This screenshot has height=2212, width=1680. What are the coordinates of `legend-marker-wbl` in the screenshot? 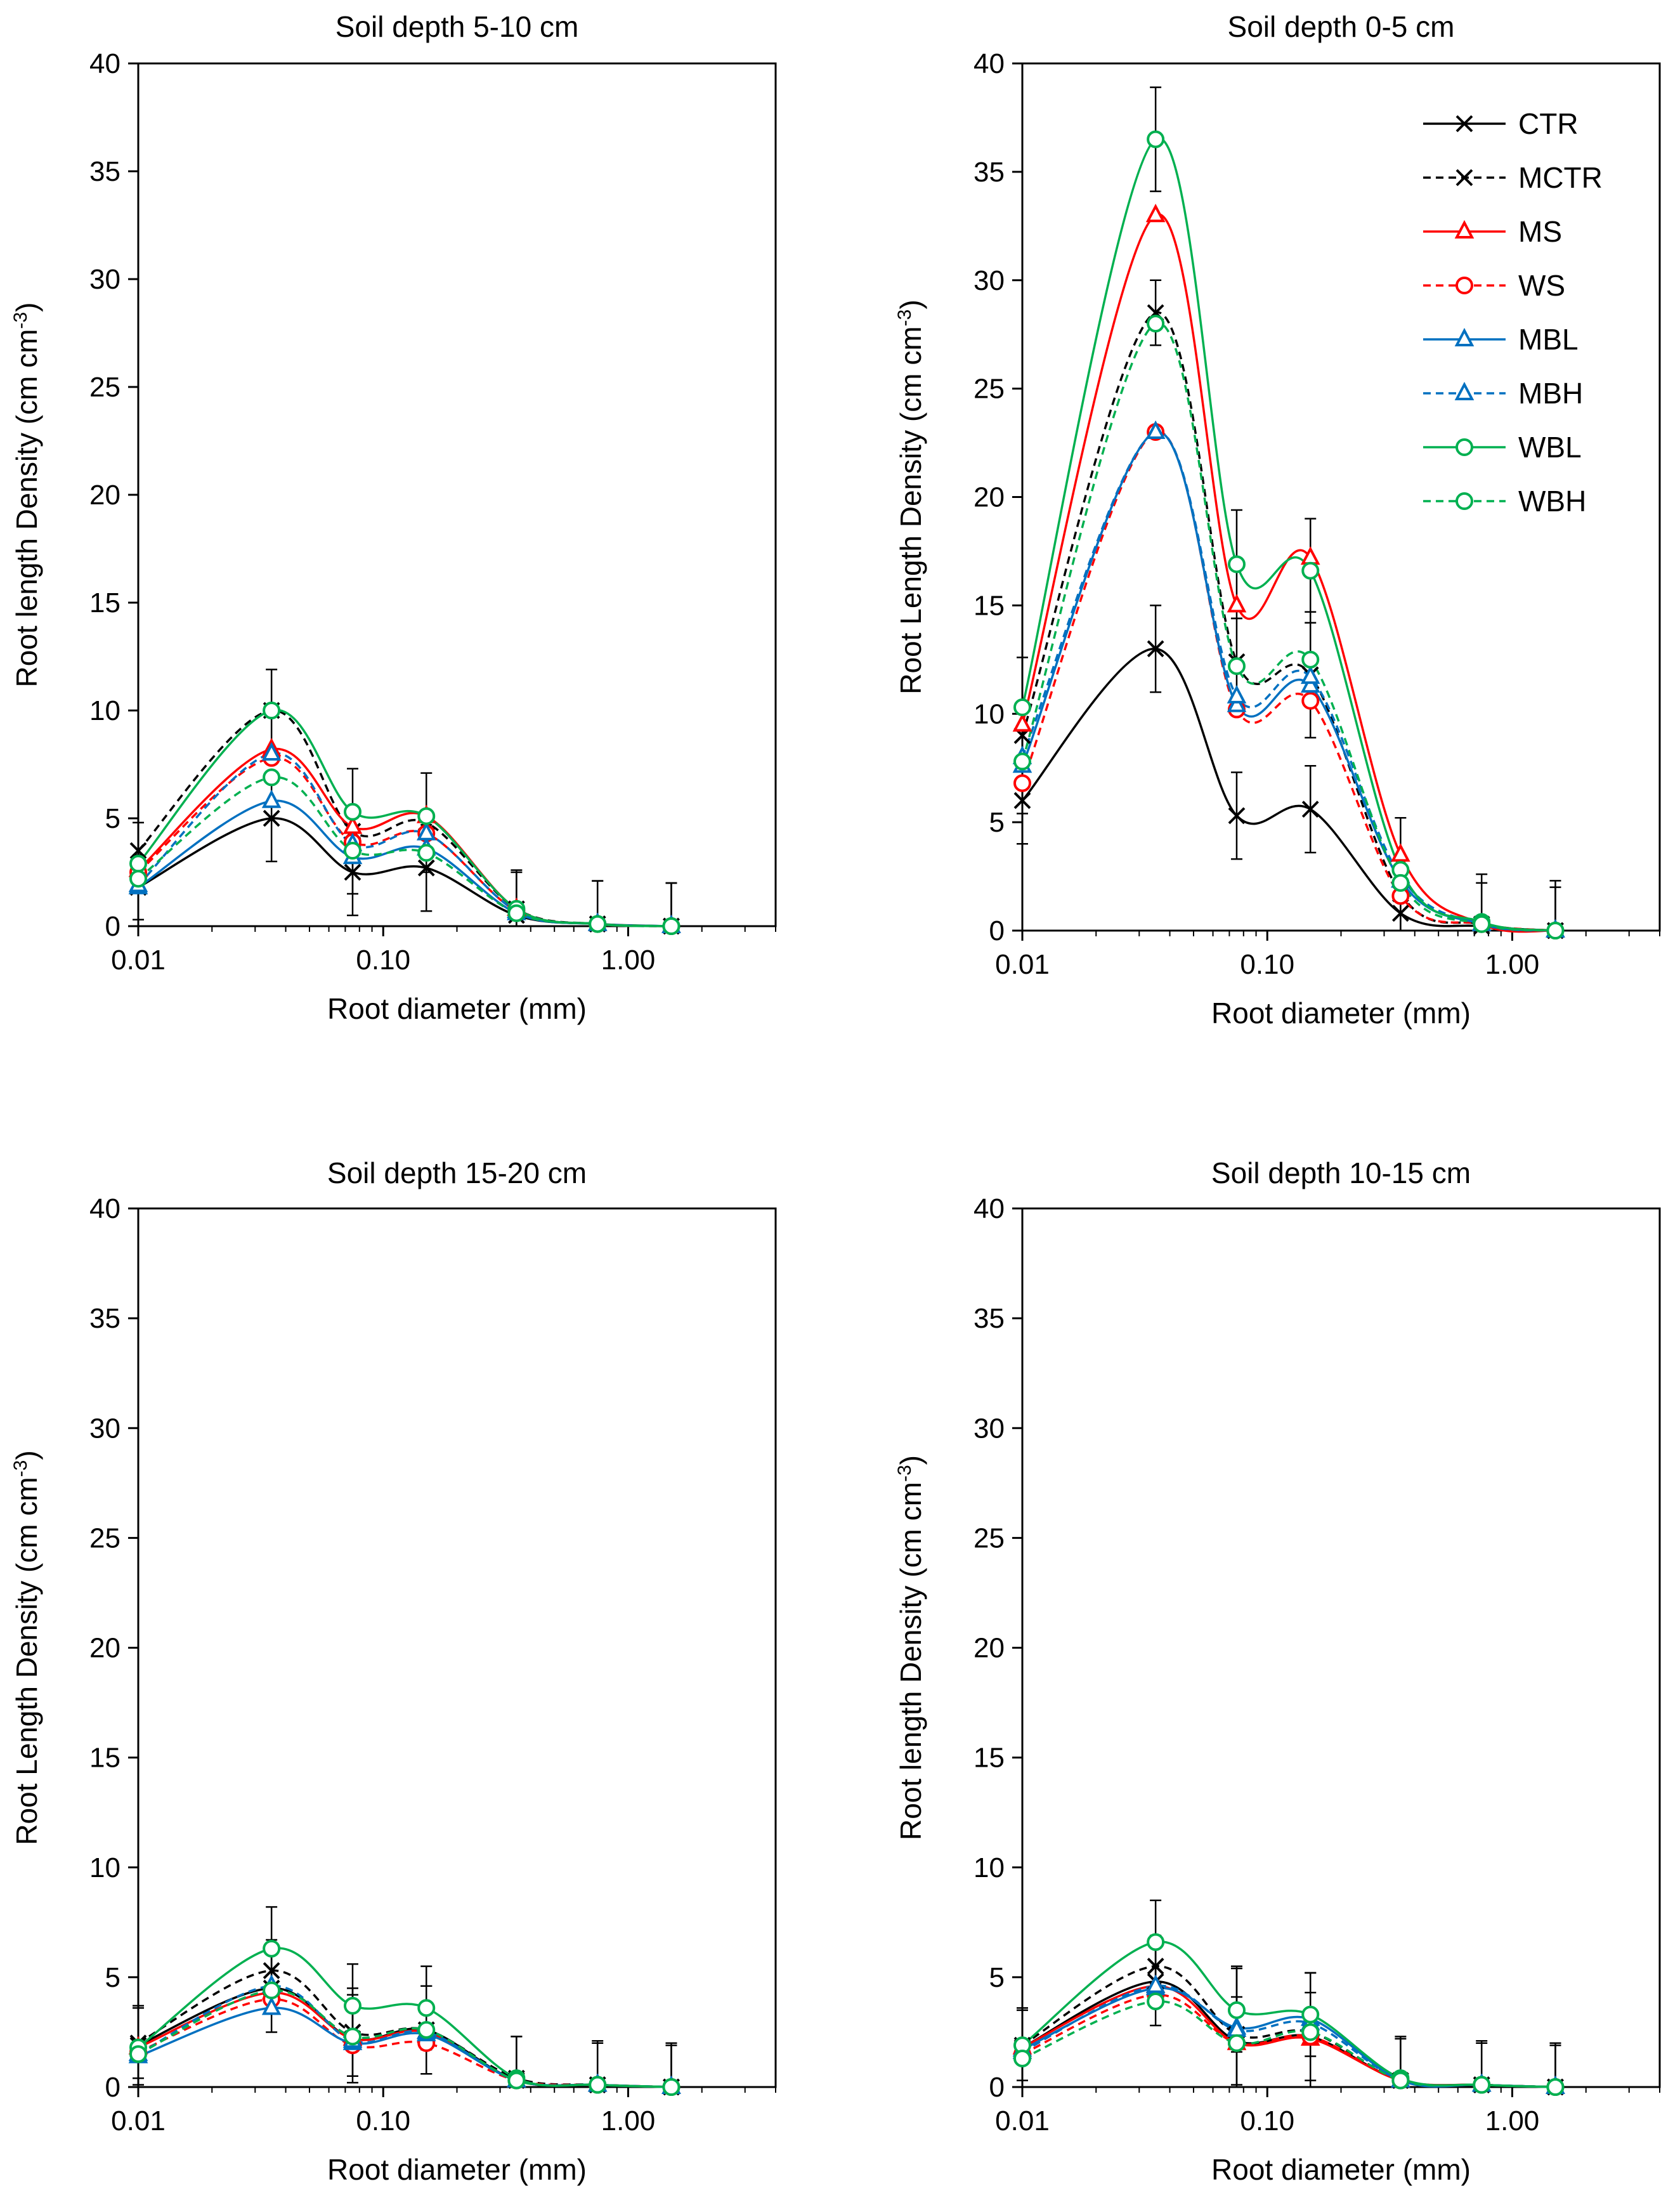 It's located at (1464, 447).